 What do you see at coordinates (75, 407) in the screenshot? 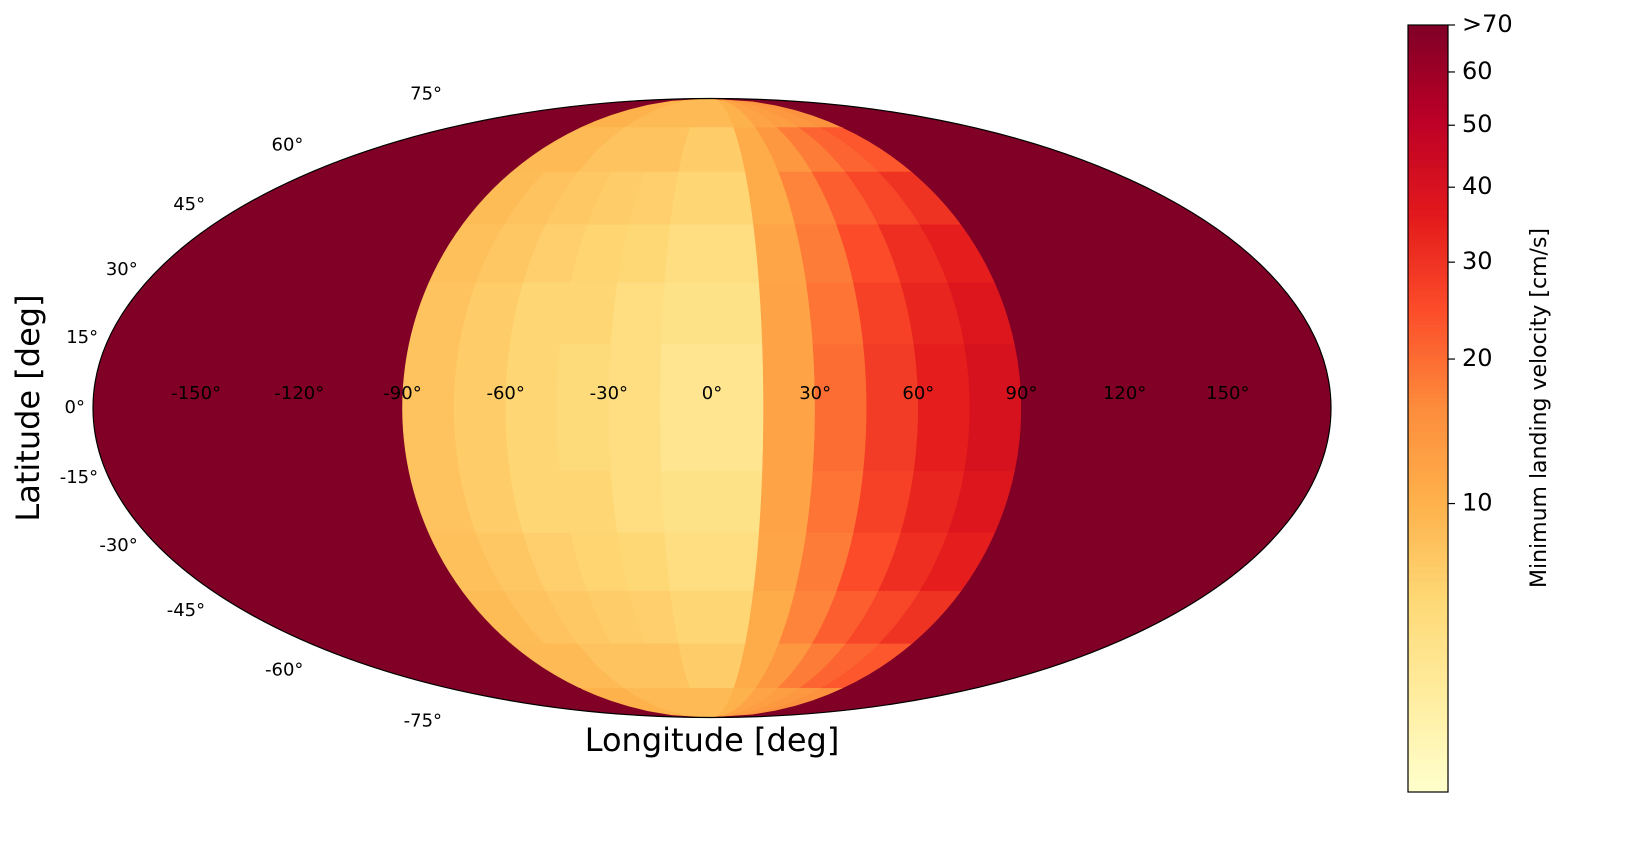
I see `y-tick-label: 0°` at bounding box center [75, 407].